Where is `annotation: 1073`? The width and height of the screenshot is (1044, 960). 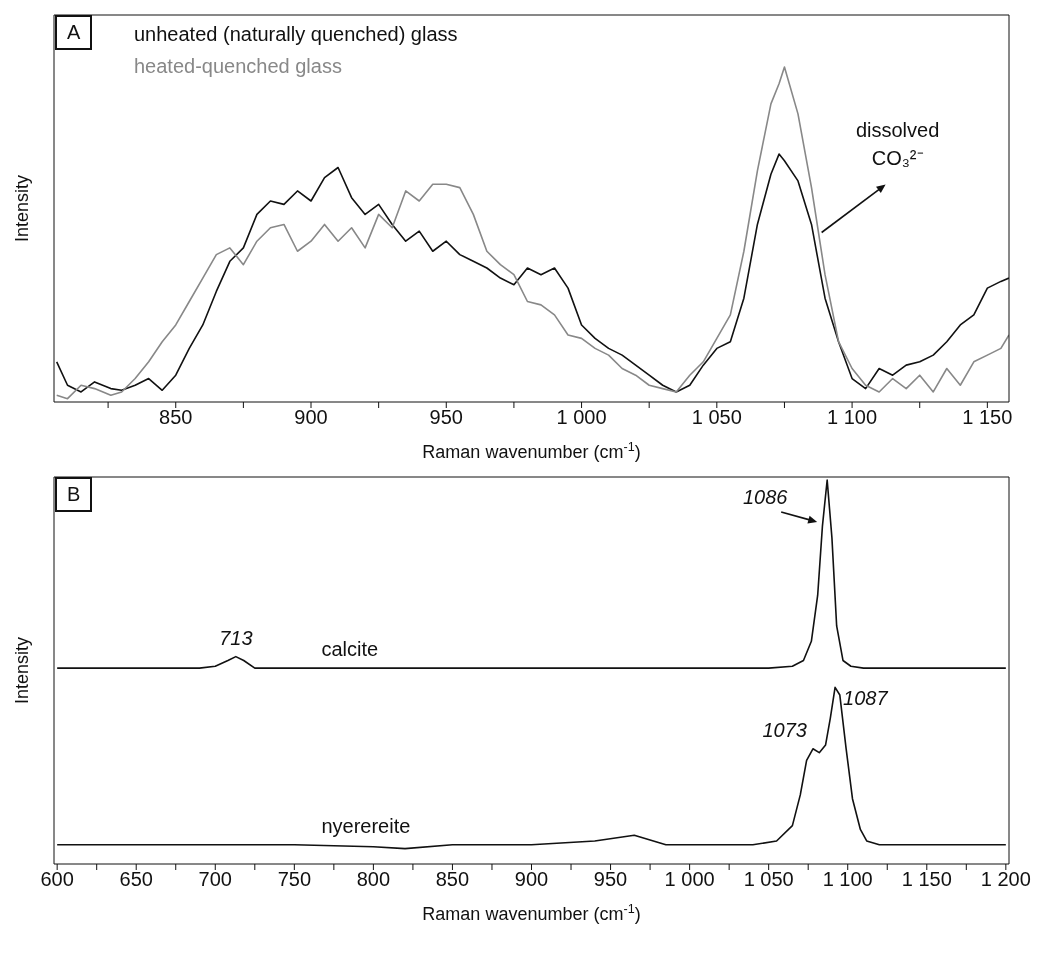 annotation: 1073 is located at coordinates (784, 729).